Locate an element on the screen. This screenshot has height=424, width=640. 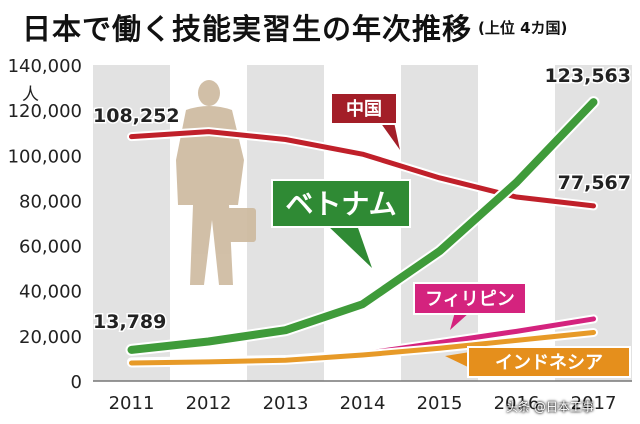
column-band-2011 is located at coordinates (131, 223).